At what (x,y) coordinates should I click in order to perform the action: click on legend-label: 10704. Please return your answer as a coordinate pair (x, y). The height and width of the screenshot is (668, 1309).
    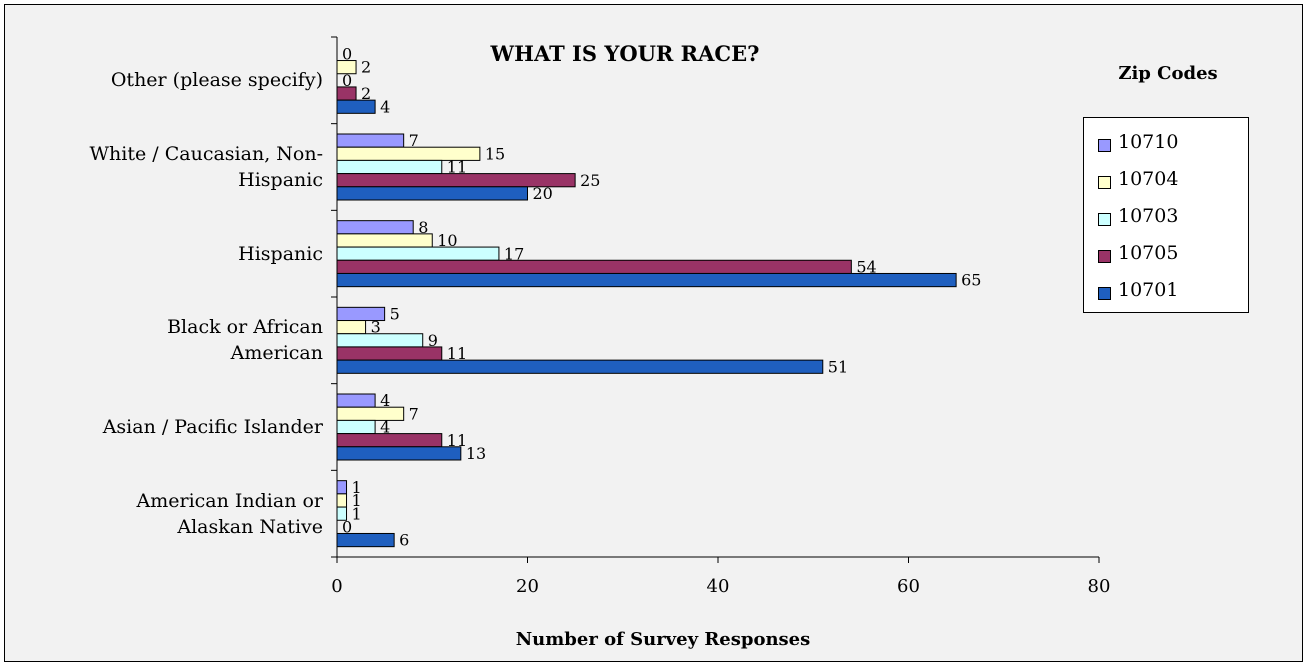
    Looking at the image, I should click on (1148, 179).